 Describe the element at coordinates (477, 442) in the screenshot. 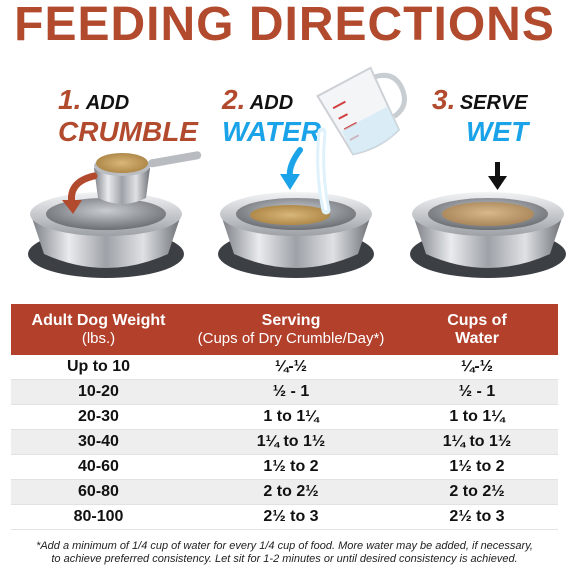

I see `water-cell: 1¼ to 1½` at that location.